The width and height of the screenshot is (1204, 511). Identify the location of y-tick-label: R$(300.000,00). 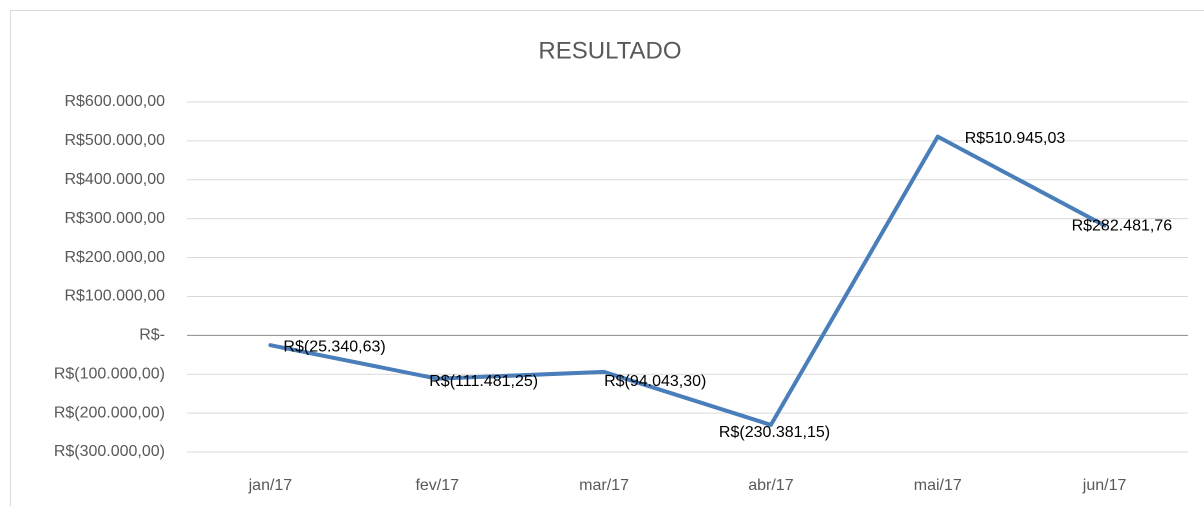
(109, 451).